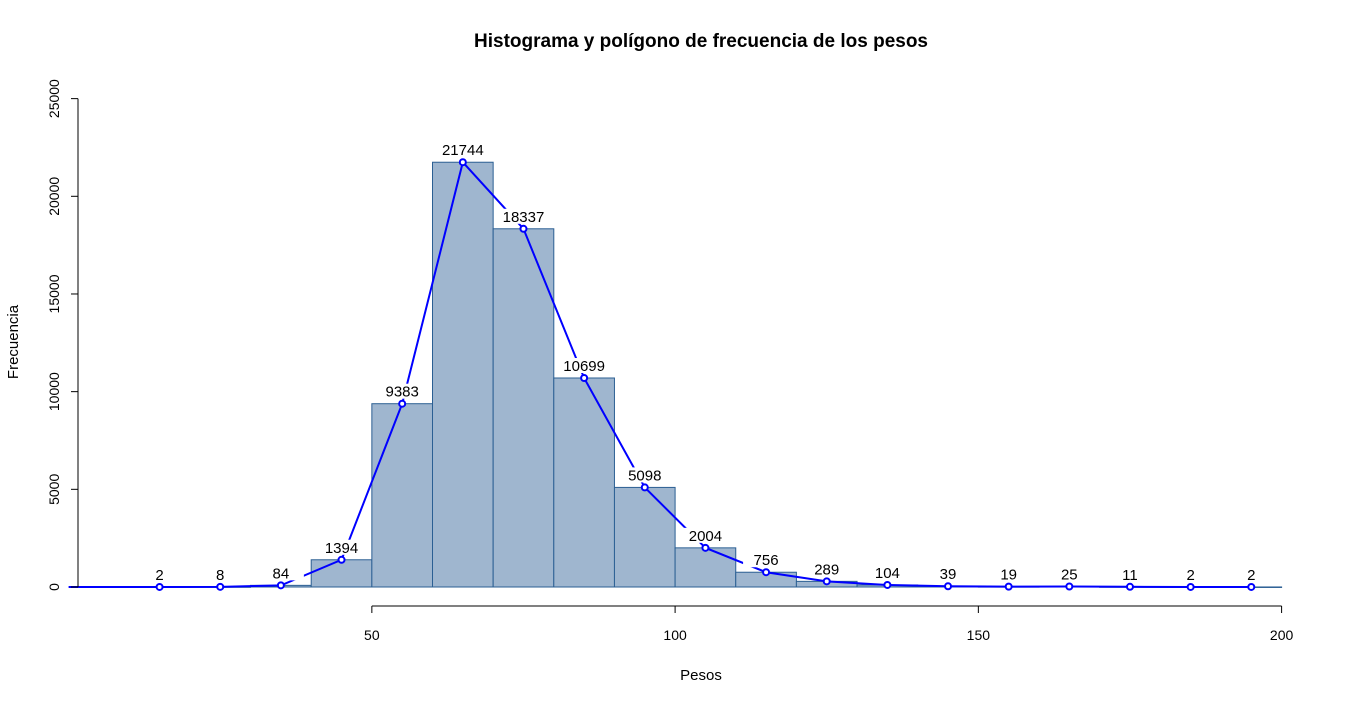 The image size is (1366, 705). I want to click on data-label-3: 1394, so click(341, 548).